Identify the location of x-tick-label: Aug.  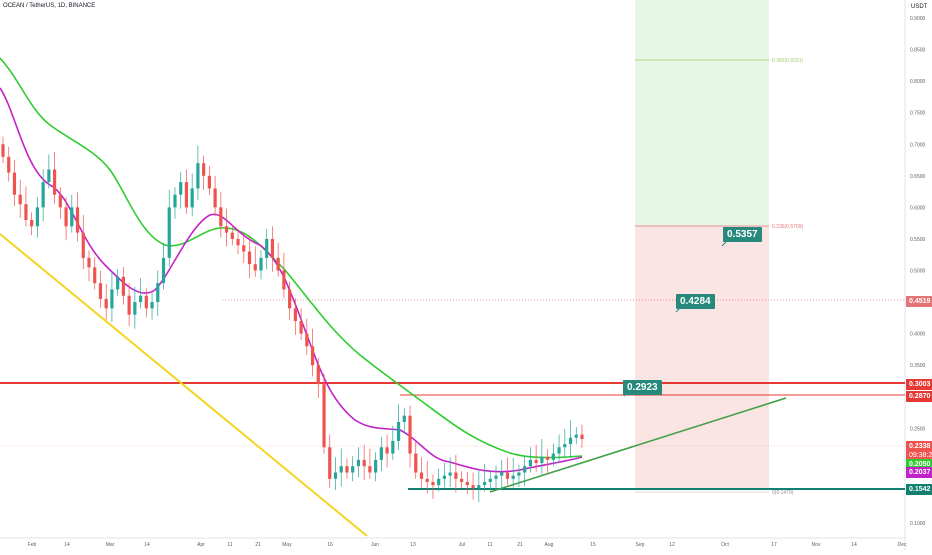
(549, 545).